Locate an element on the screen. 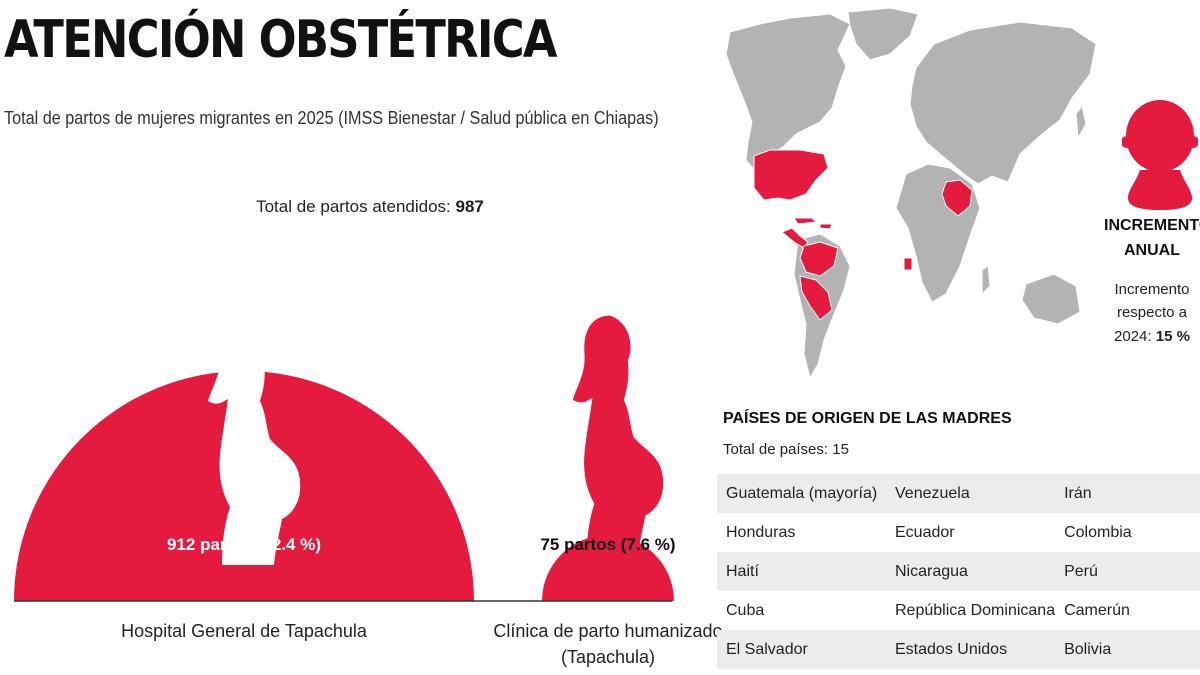  country-cell: Honduras is located at coordinates (761, 532).